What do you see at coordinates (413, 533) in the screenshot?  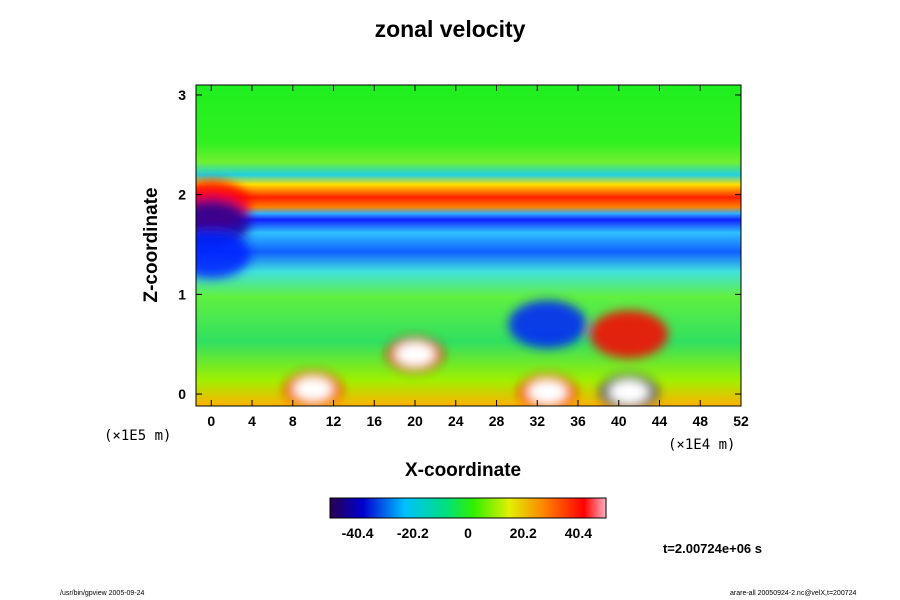 I see `colorbar-tick-label: -20.2` at bounding box center [413, 533].